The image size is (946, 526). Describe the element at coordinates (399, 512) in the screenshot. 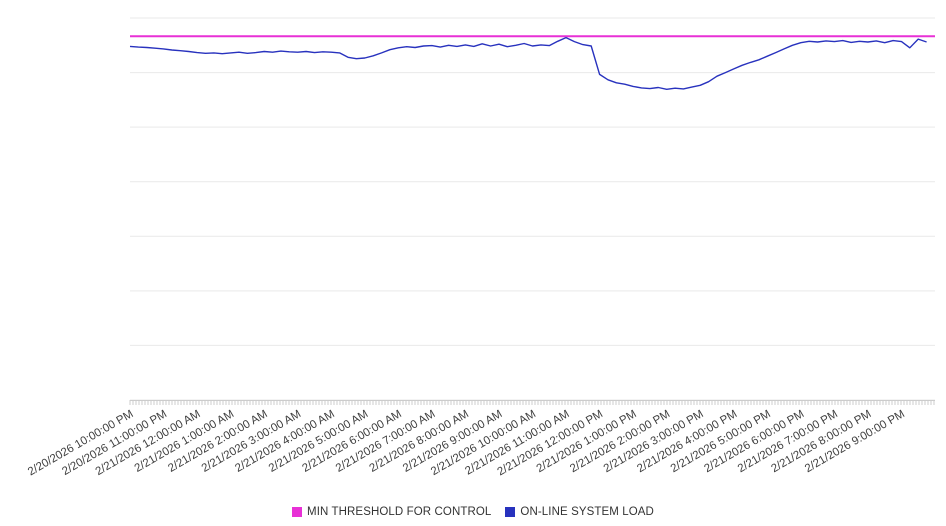

I see `legend-label-min-threshold: MIN THRESHOLD FOR CONTROL` at that location.